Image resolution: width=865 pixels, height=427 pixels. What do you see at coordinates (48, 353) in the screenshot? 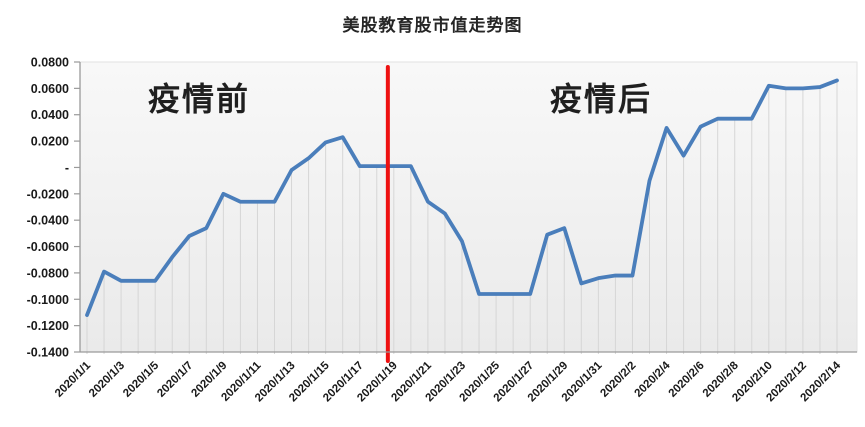
I see `y-tick-label: -0.1400` at bounding box center [48, 353].